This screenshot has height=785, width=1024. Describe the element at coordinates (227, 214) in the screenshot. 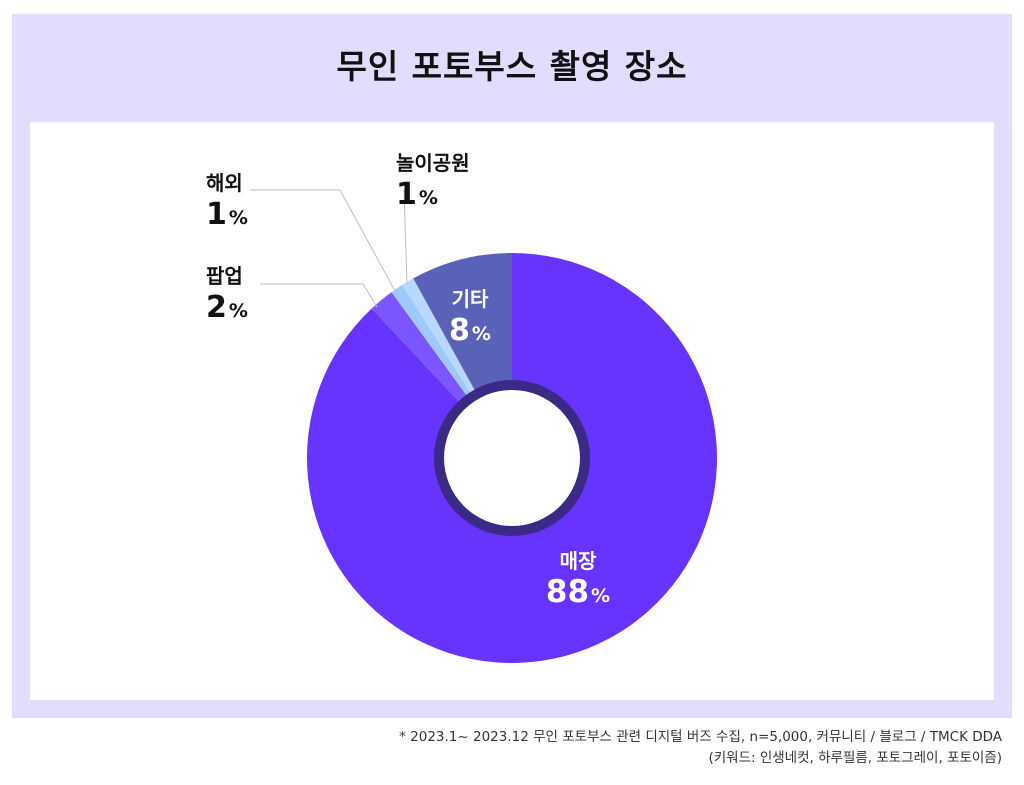

I see `slice-value-2: 1%` at that location.